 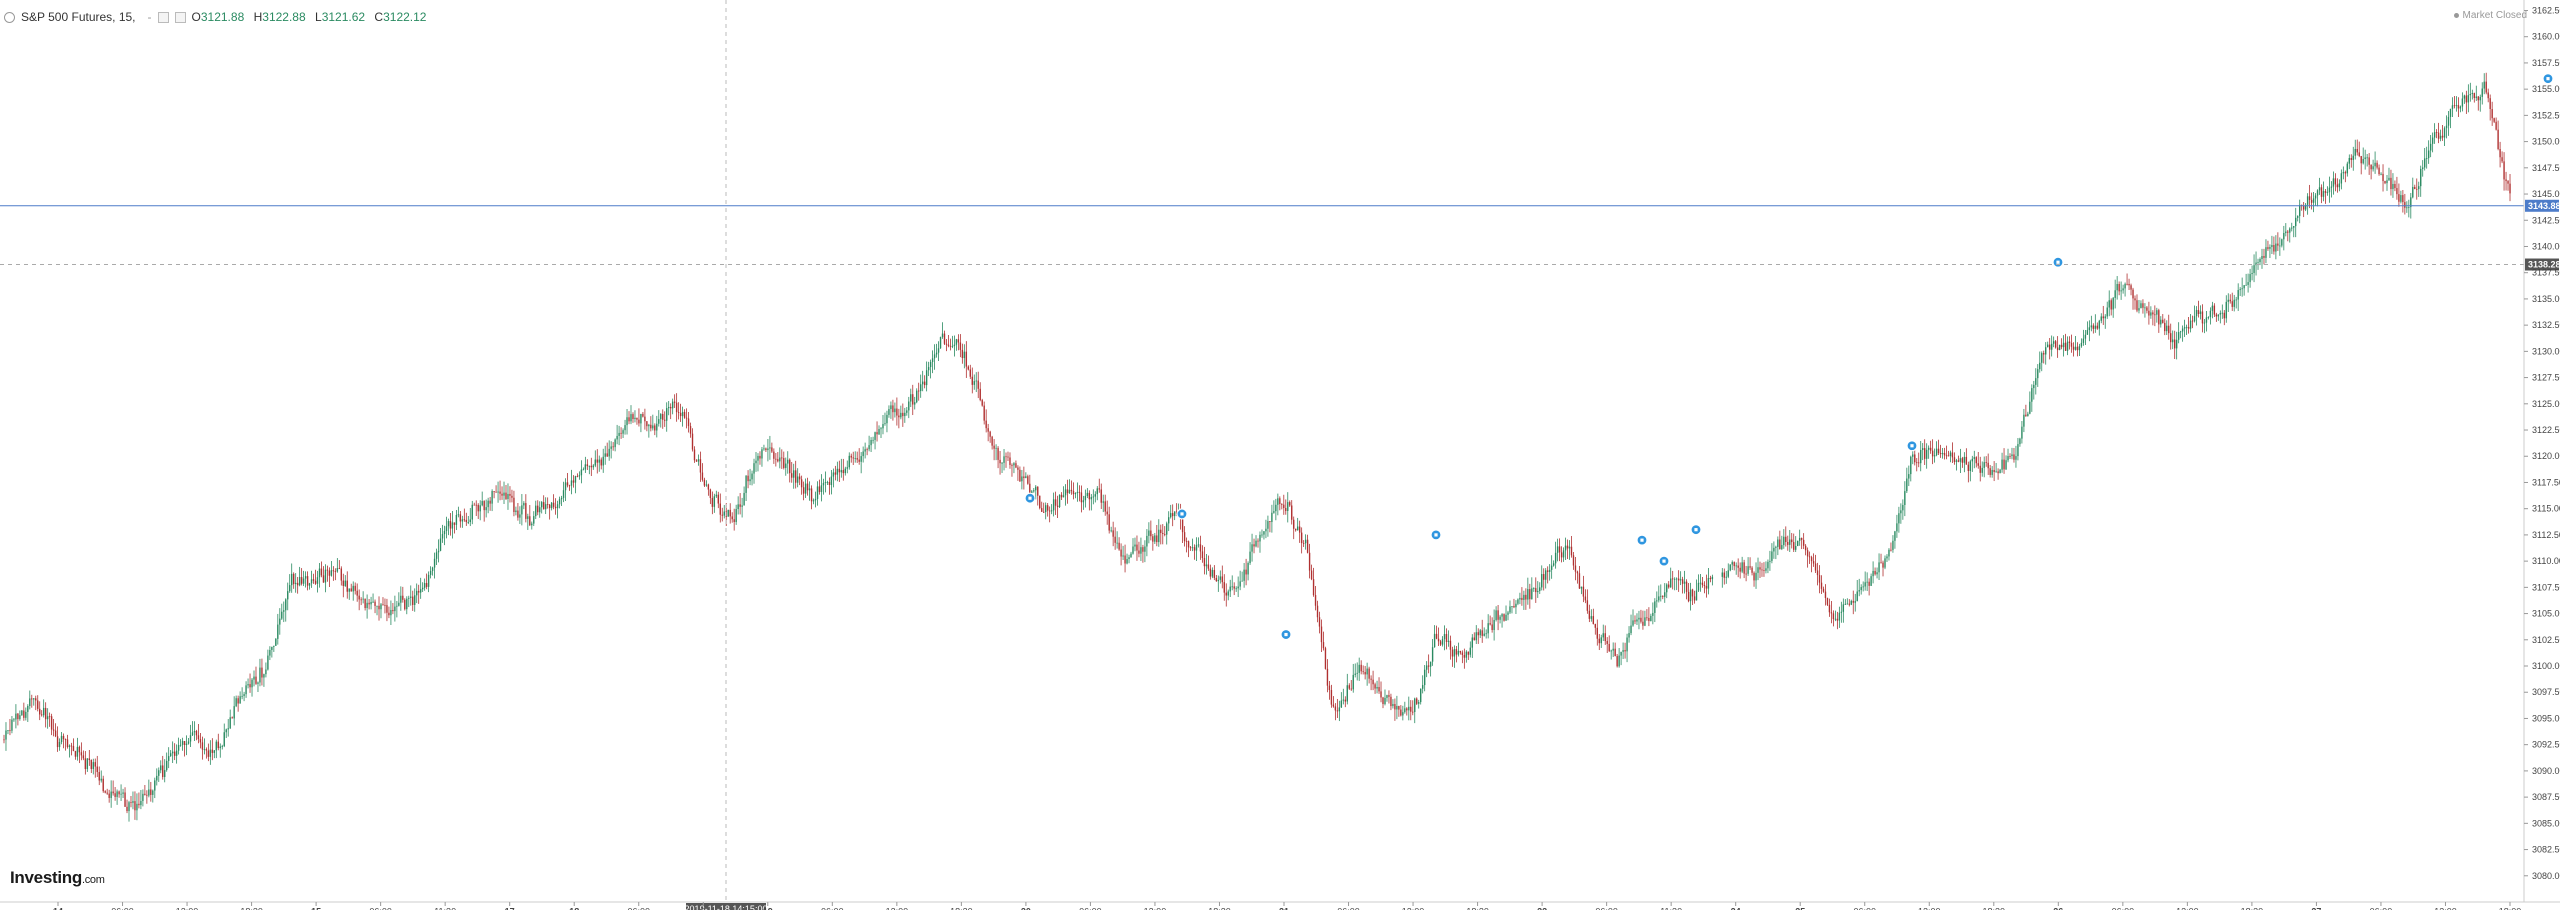 I want to click on close-box-icon, so click(x=180, y=17).